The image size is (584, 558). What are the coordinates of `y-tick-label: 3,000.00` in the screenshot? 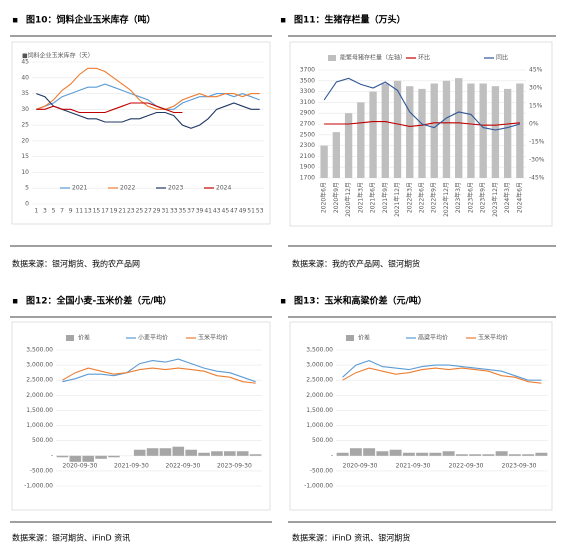 It's located at (39, 365).